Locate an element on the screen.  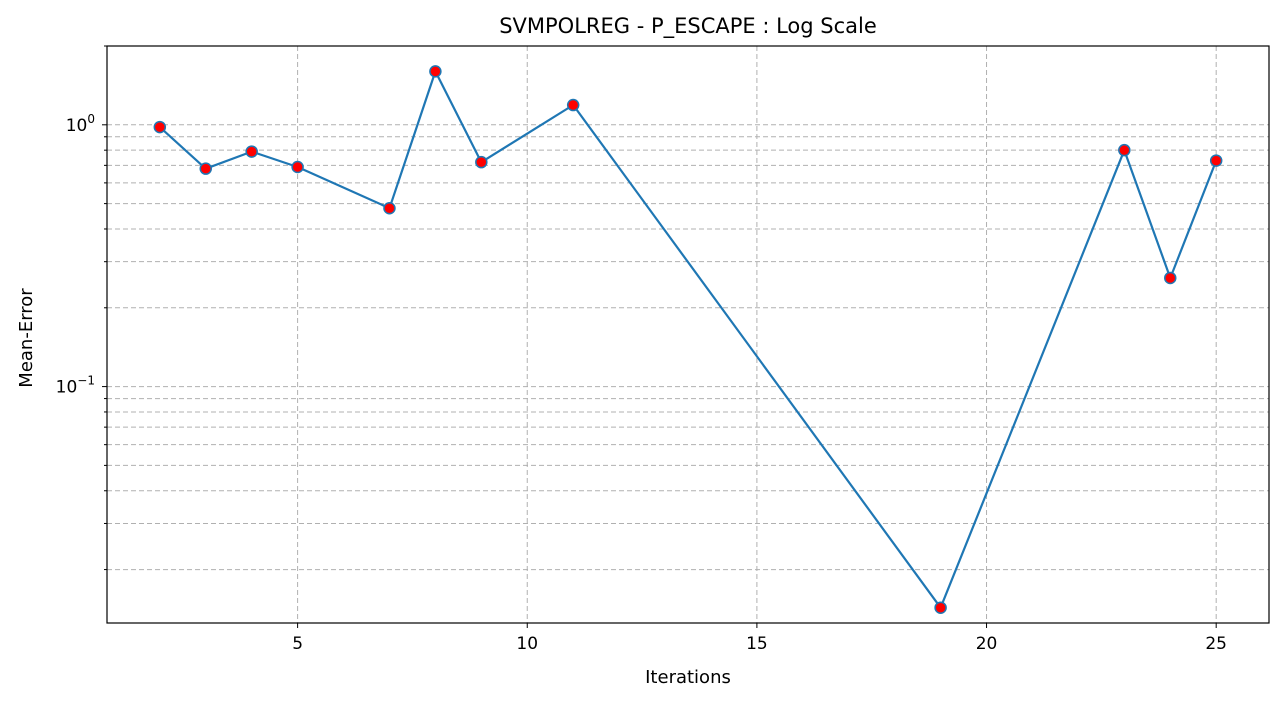
x-axis: 5 10 15 20 25 is located at coordinates (759, 638).